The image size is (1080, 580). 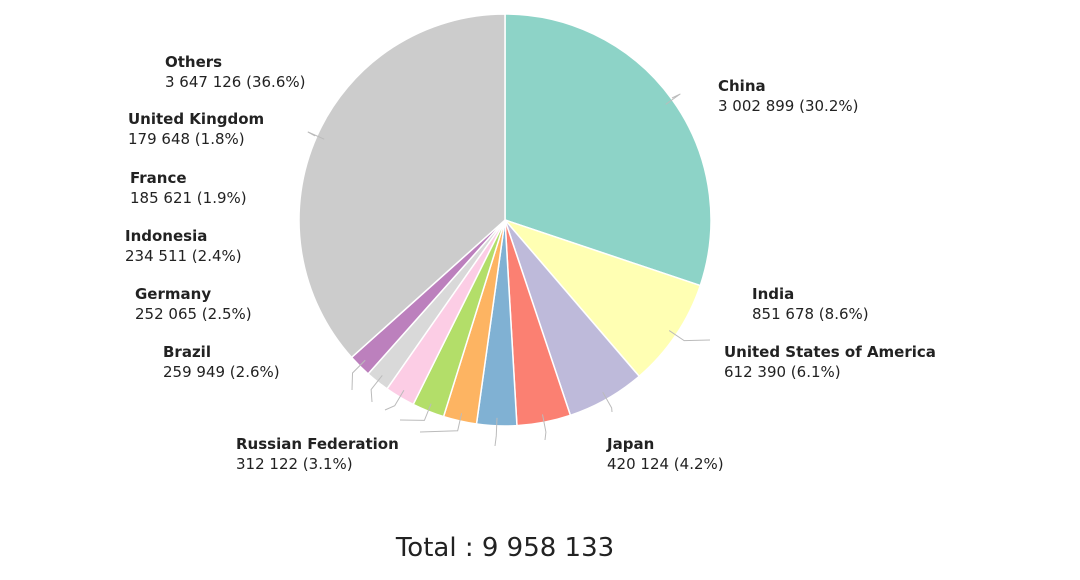 I want to click on slice-value-label: 3 002 899 (30.2%), so click(x=788, y=106).